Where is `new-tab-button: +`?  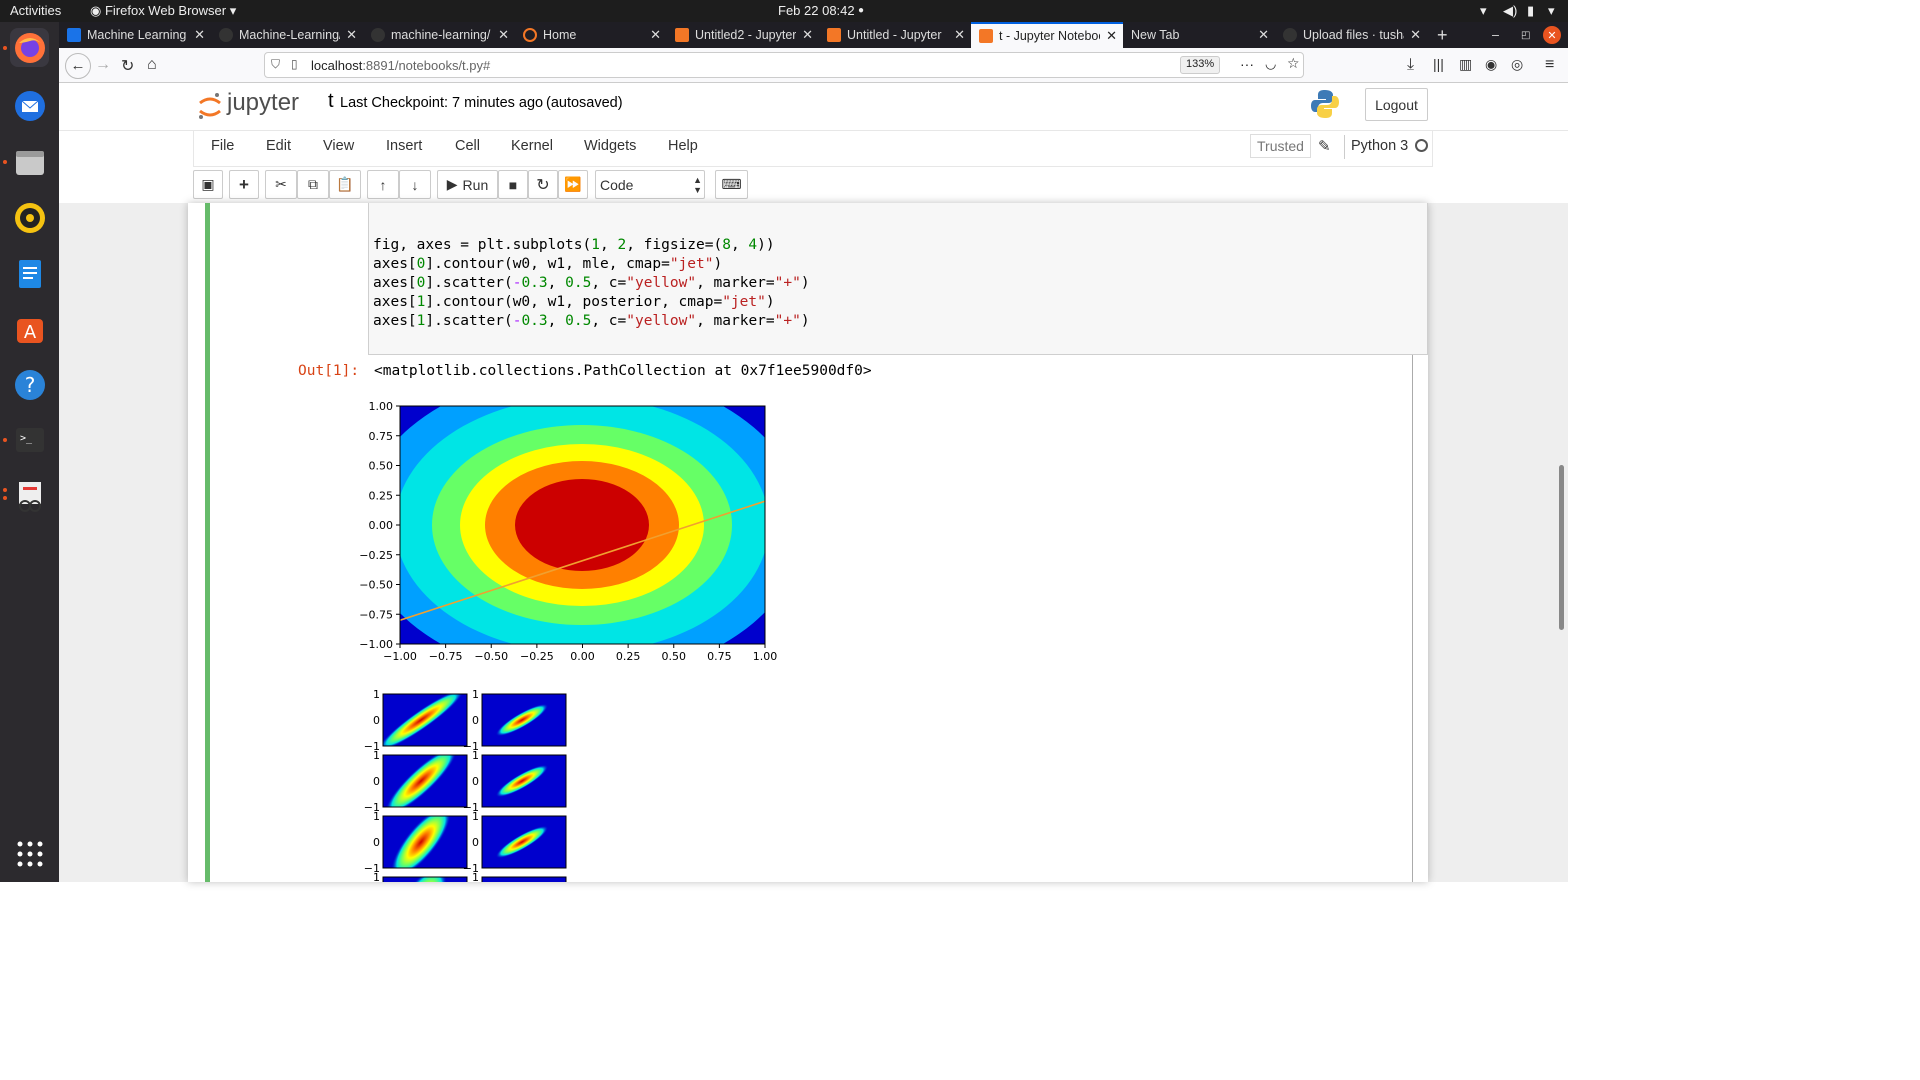 new-tab-button: + is located at coordinates (1442, 34).